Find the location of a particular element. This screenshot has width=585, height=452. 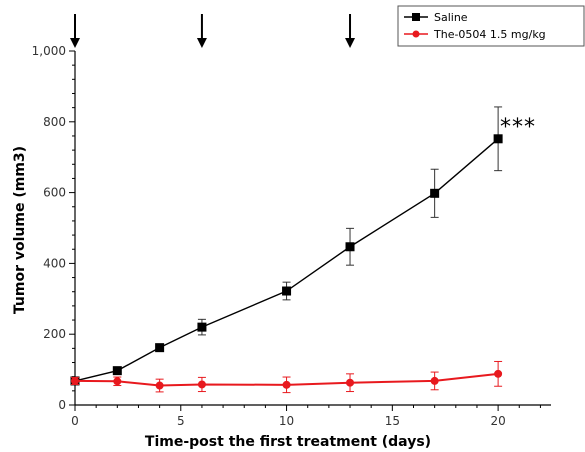

legend-marker-saline is located at coordinates (416, 17).